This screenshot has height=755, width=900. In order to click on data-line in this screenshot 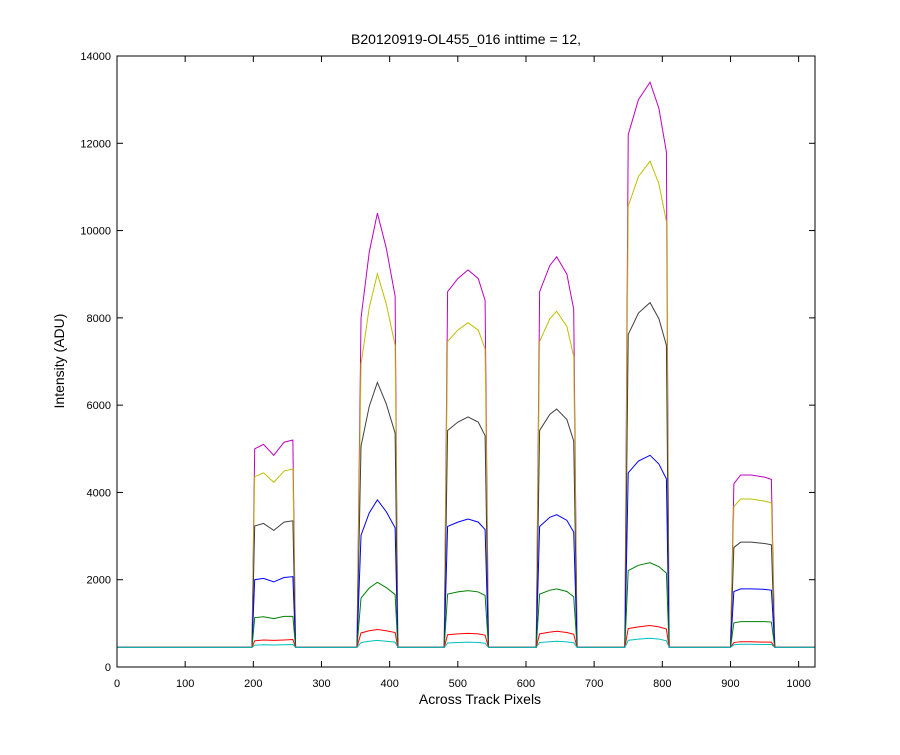, I will do `click(466, 642)`.